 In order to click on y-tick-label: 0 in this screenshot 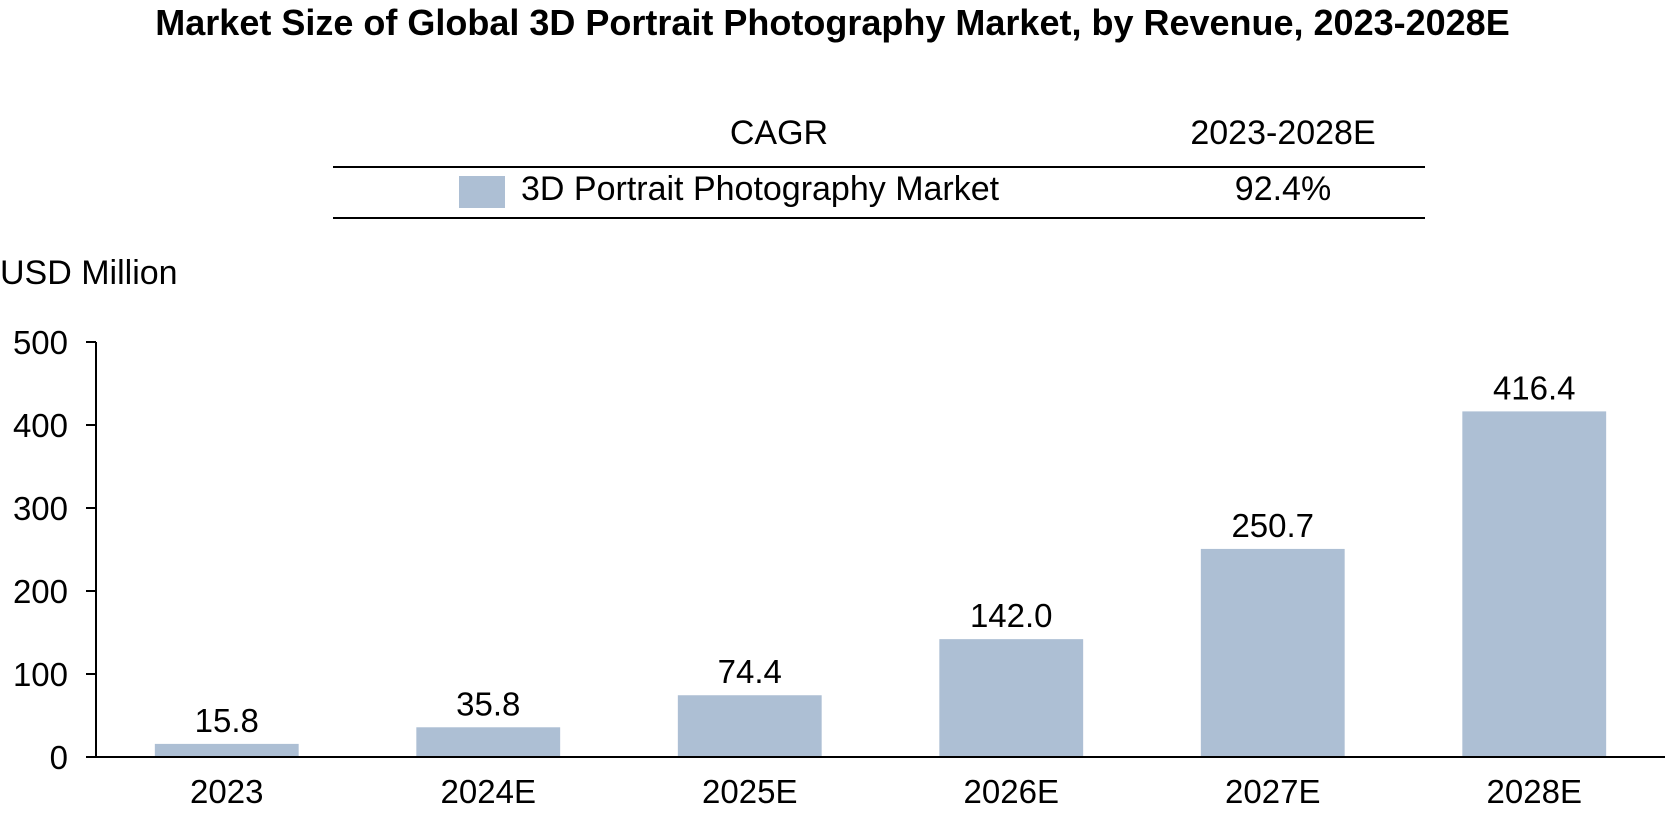, I will do `click(59, 757)`.